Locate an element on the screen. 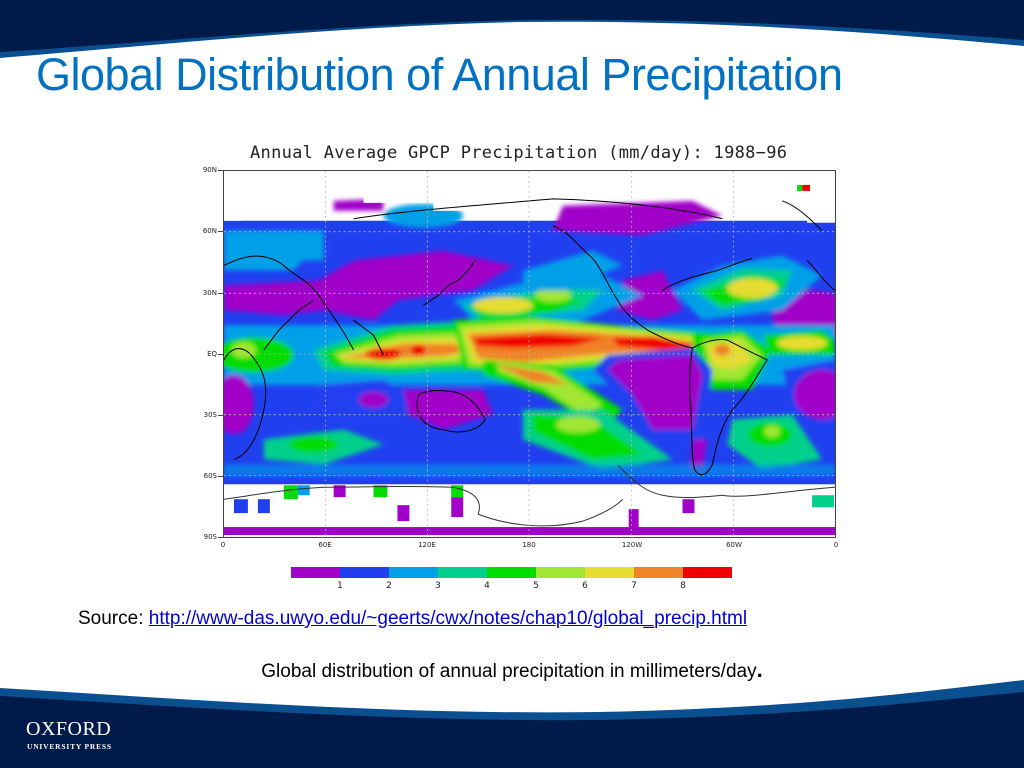 This screenshot has width=1024, height=768. y-tick-label: 60S is located at coordinates (210, 476).